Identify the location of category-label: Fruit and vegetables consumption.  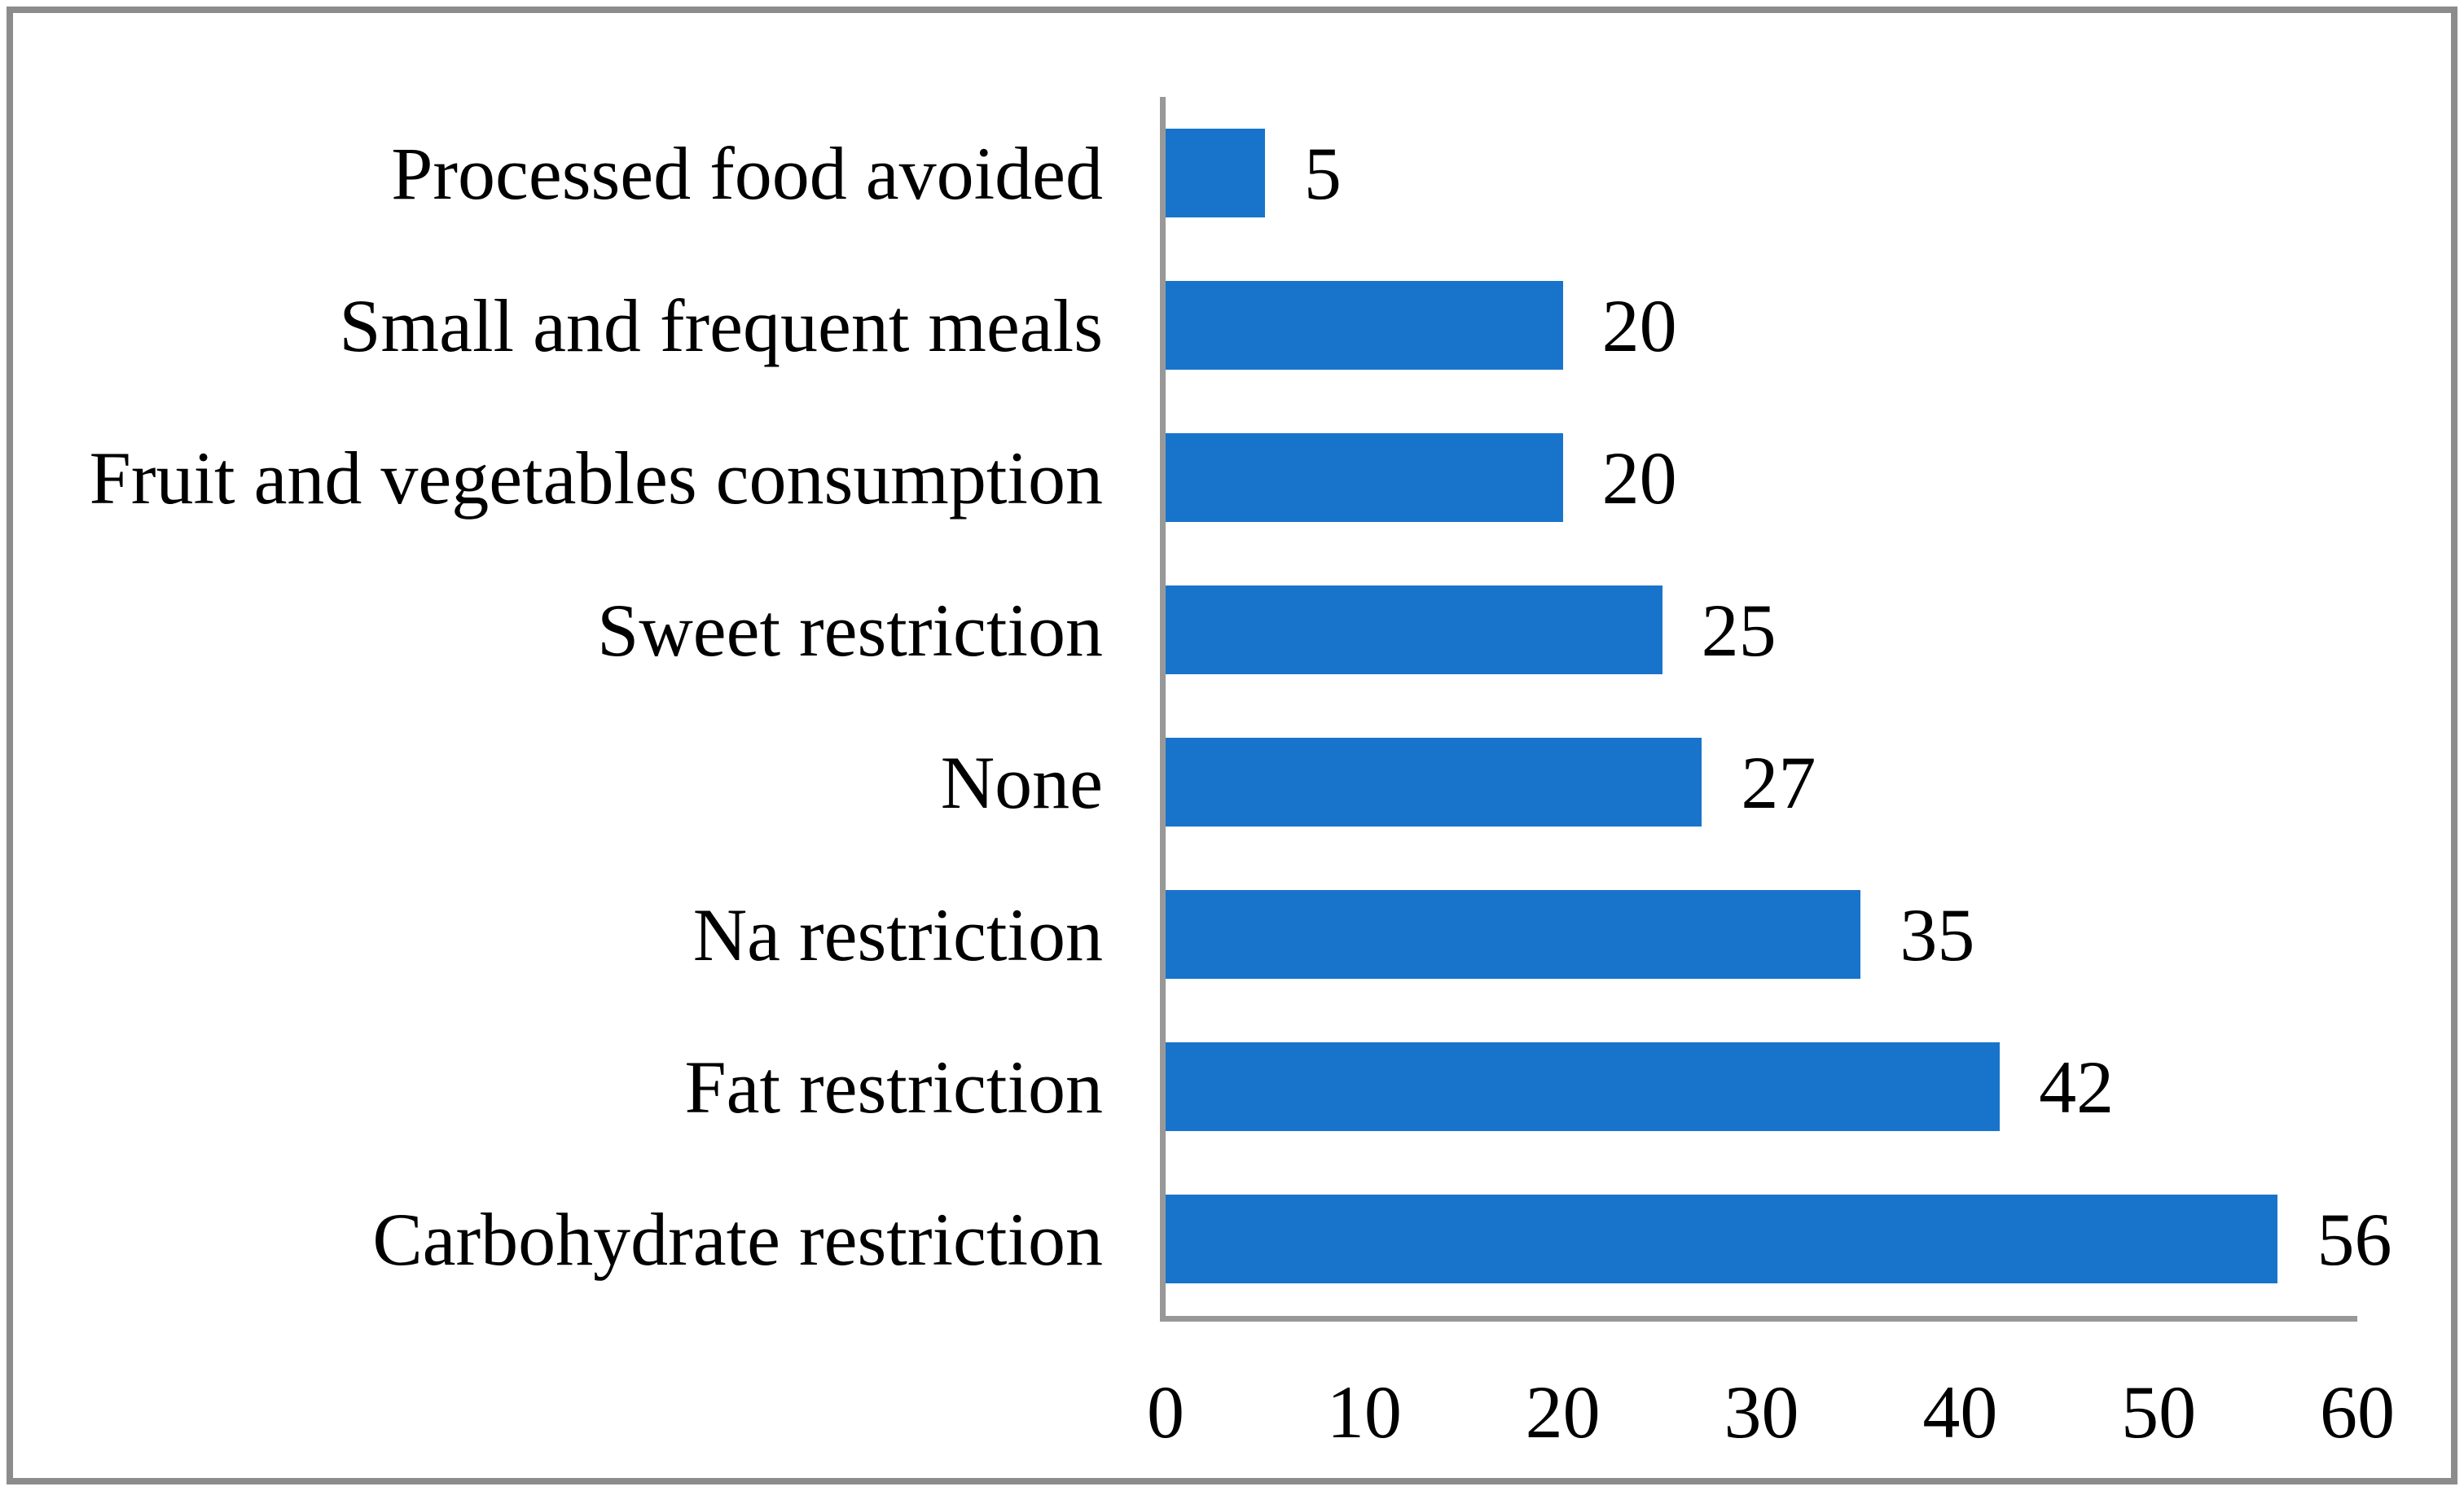
(596, 478).